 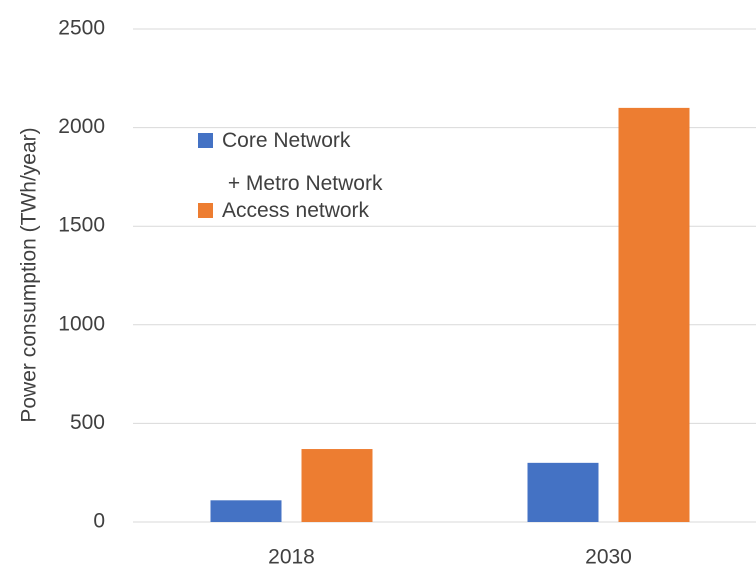 What do you see at coordinates (608, 557) in the screenshot?
I see `x-tick-label: 2030` at bounding box center [608, 557].